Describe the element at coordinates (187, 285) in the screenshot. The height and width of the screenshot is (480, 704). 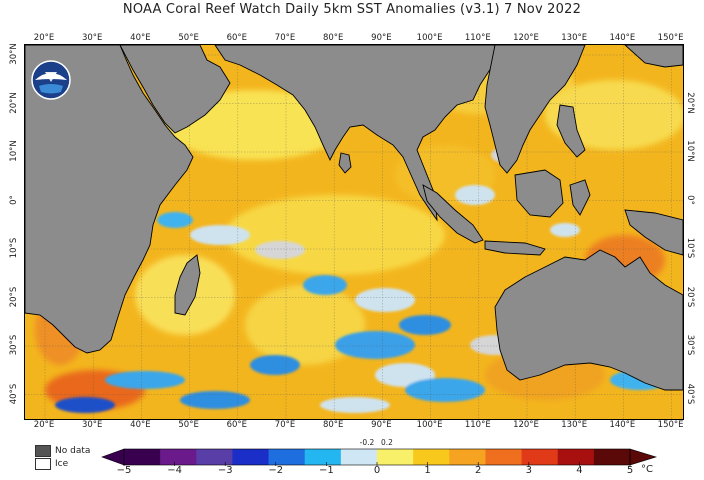
I see `madagascar-landmass` at that location.